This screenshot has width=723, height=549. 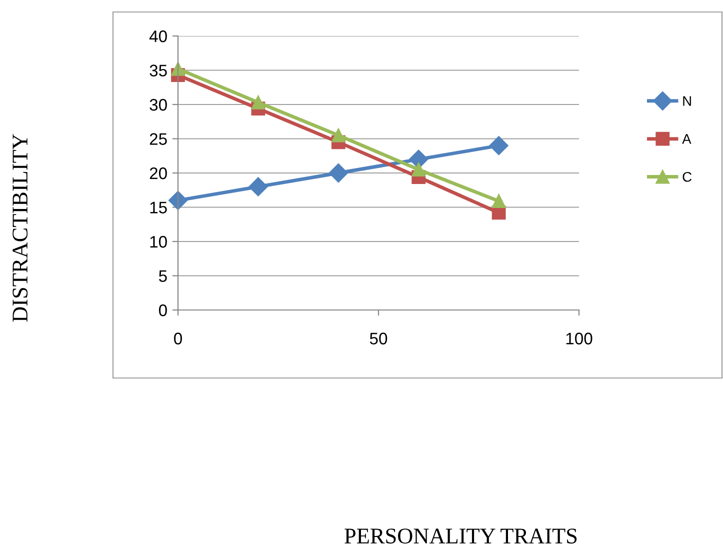 What do you see at coordinates (158, 208) in the screenshot?
I see `y-tick-label: 15` at bounding box center [158, 208].